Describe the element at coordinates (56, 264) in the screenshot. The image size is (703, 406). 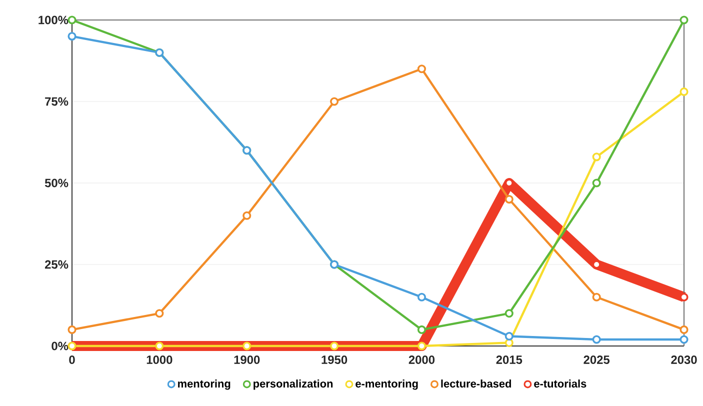
I see `y-tick-label: 25%` at that location.